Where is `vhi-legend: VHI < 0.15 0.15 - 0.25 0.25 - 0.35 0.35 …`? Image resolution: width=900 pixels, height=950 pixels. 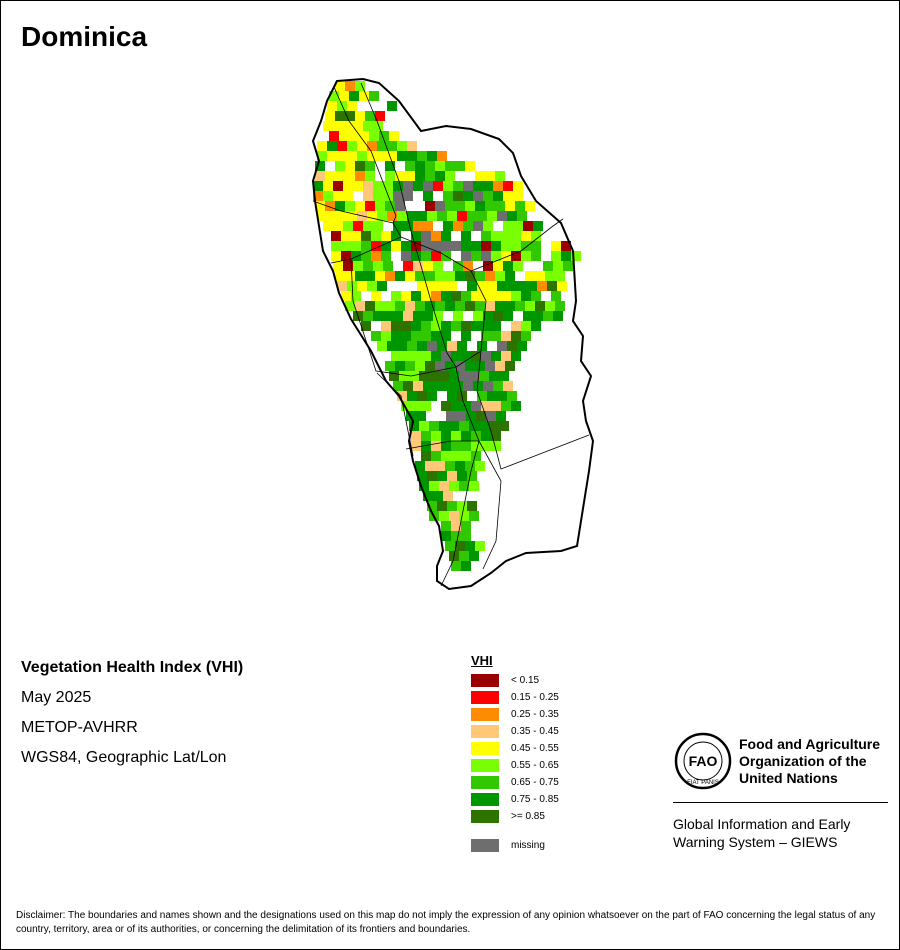
vhi-legend: VHI < 0.15 0.15 - 0.25 0.25 - 0.35 0.35 … is located at coordinates (515, 753).